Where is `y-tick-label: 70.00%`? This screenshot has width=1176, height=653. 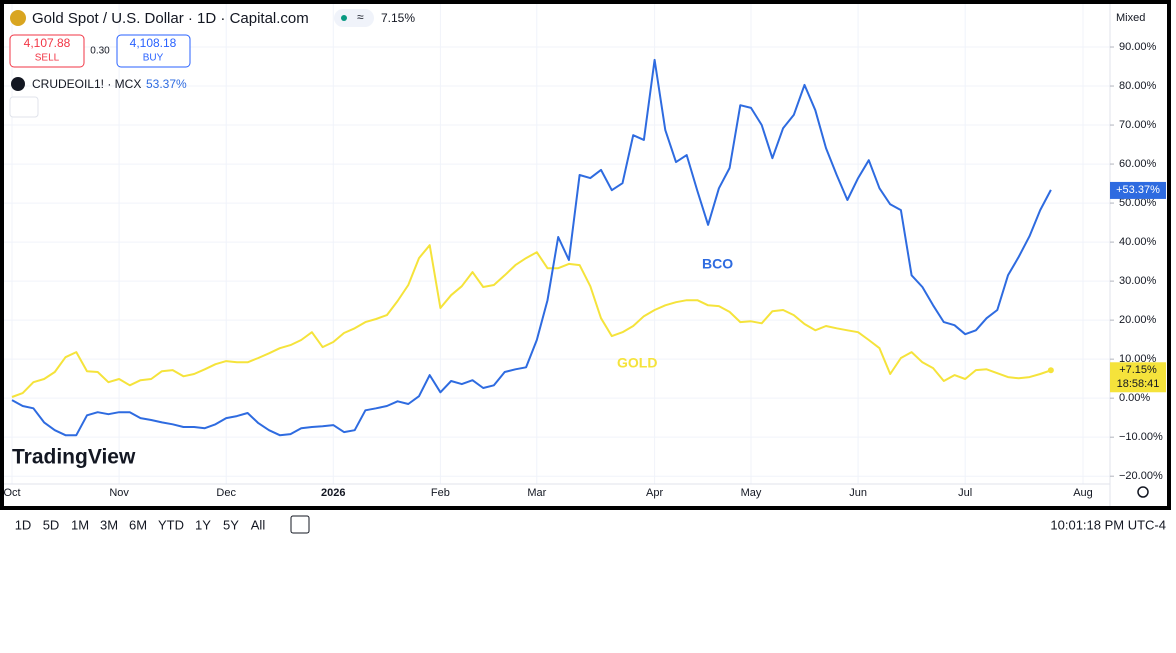
y-tick-label: 70.00% is located at coordinates (1138, 125).